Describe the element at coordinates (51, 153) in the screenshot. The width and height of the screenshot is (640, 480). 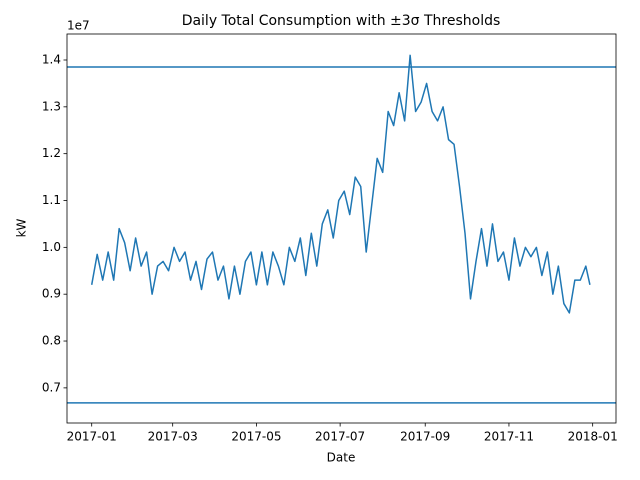
I see `y-tick-label: 1.2` at that location.